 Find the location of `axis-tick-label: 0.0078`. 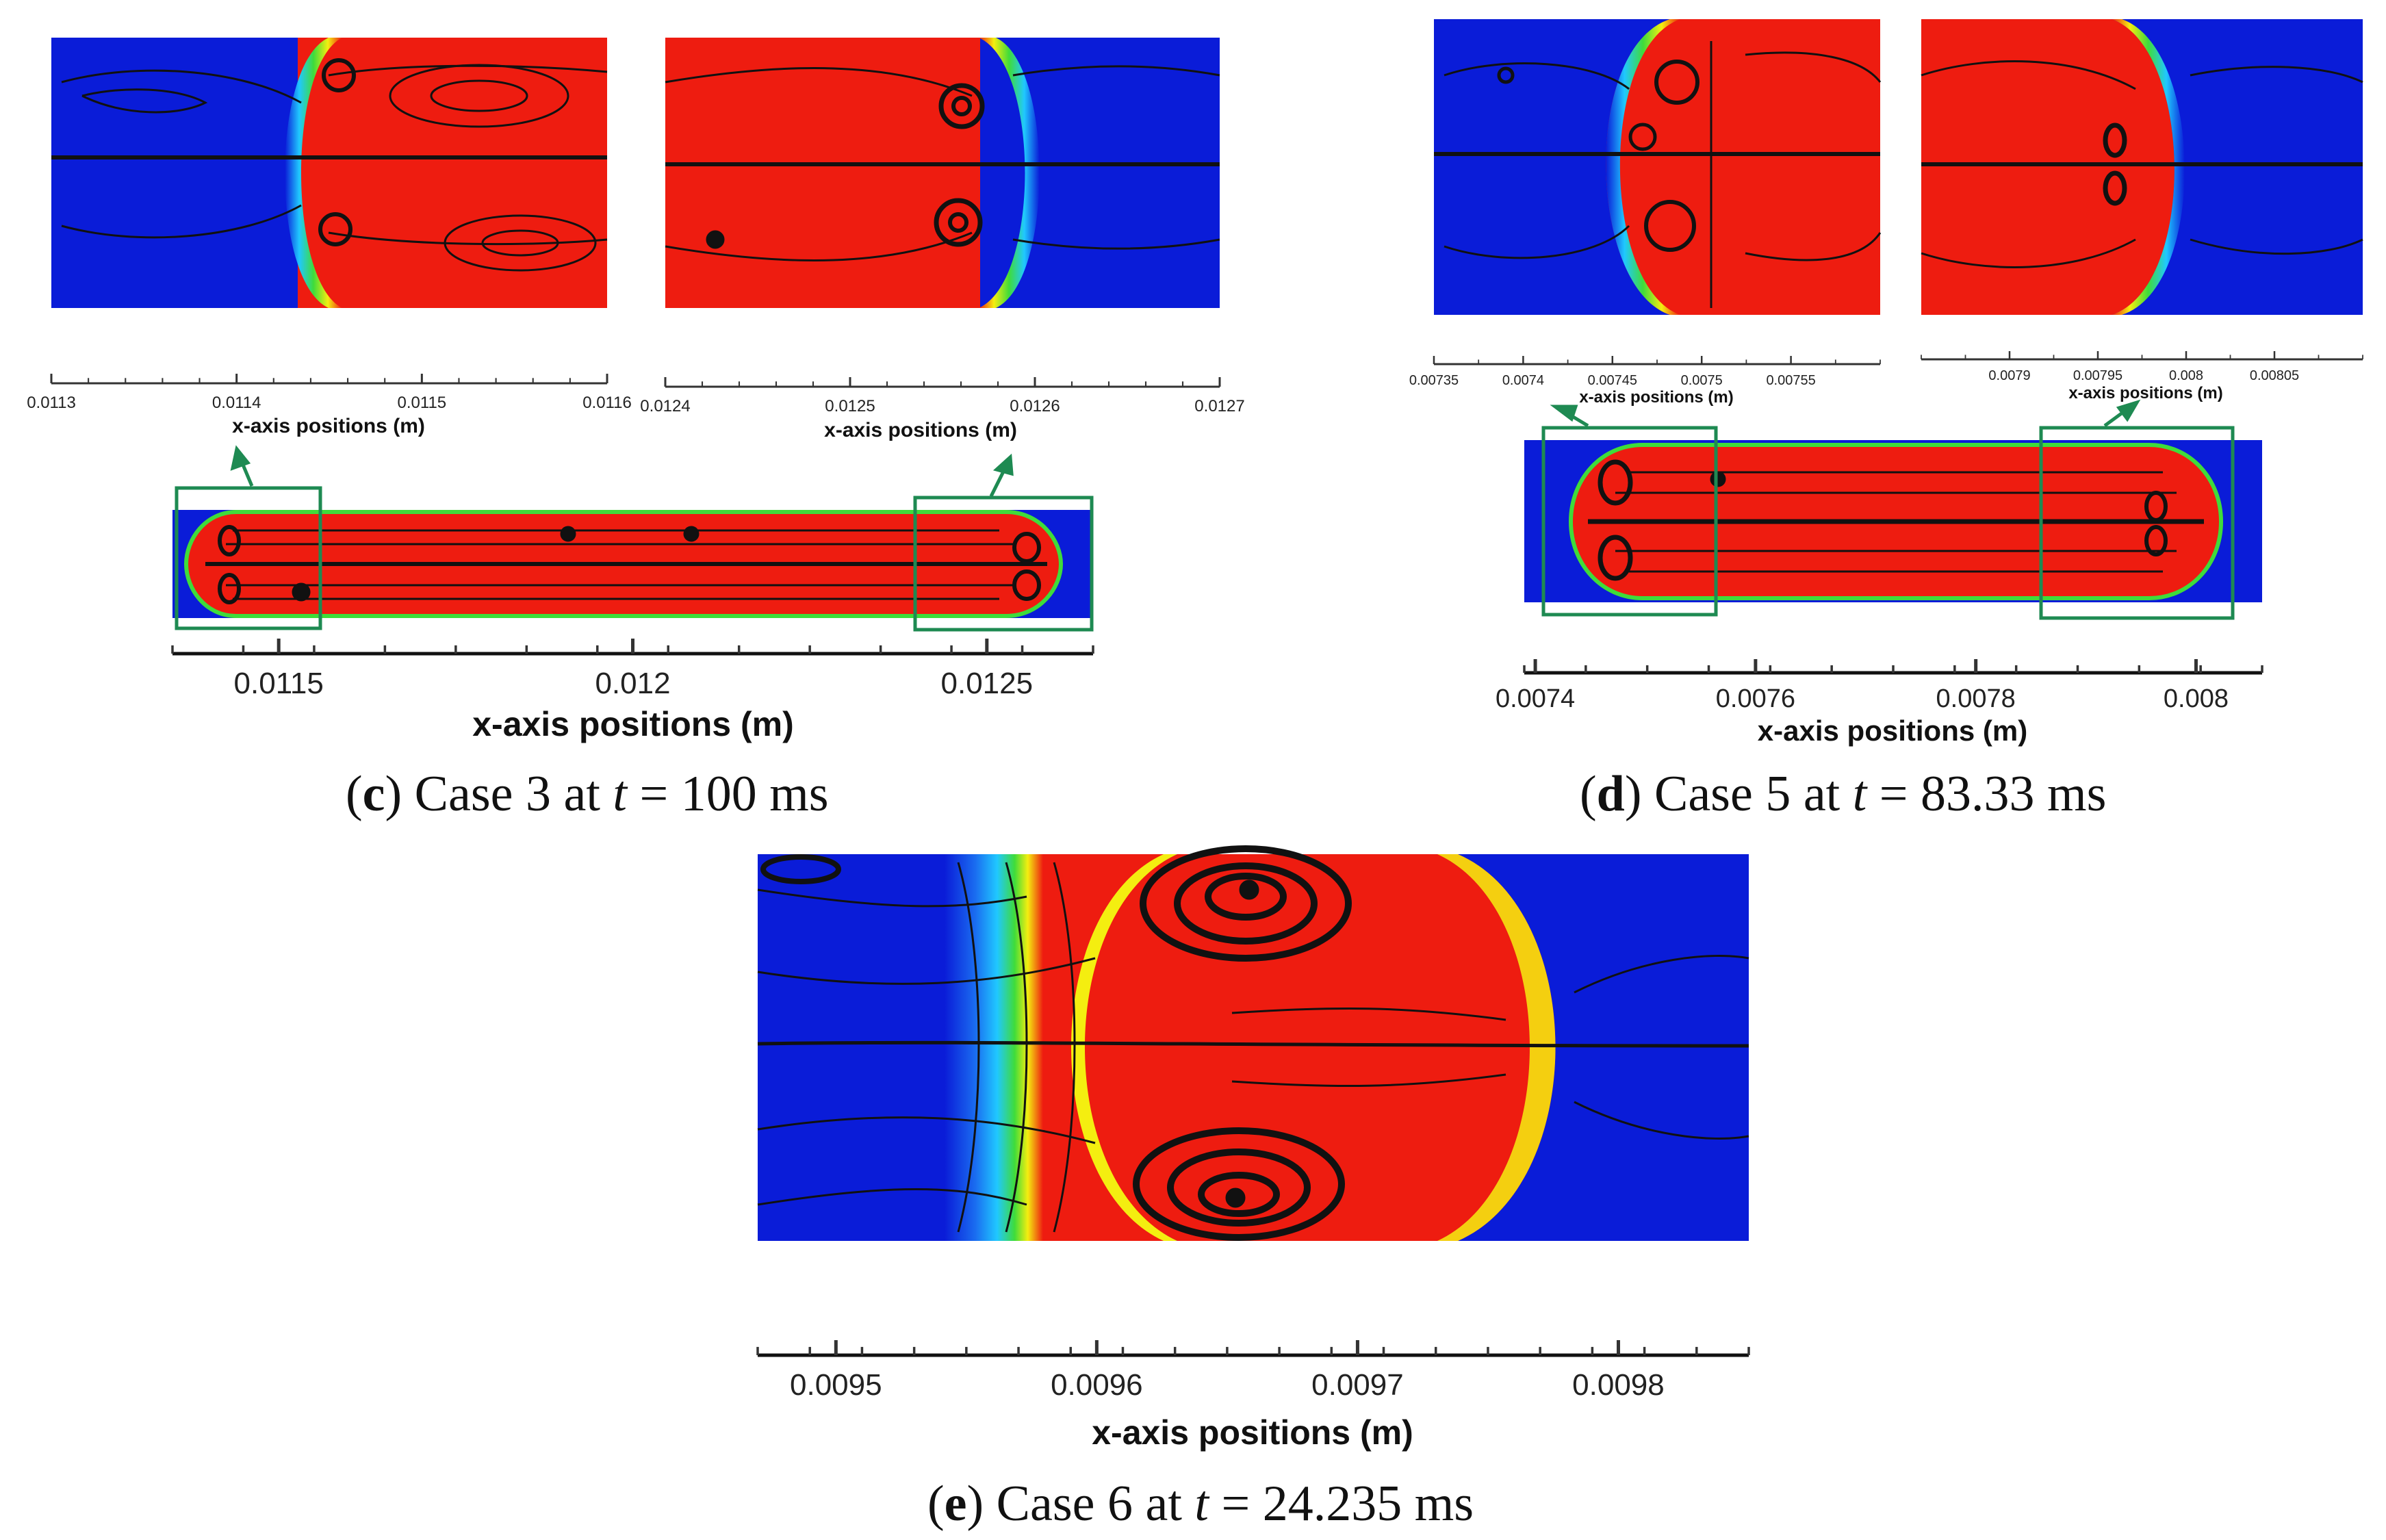

axis-tick-label: 0.0078 is located at coordinates (1976, 698).